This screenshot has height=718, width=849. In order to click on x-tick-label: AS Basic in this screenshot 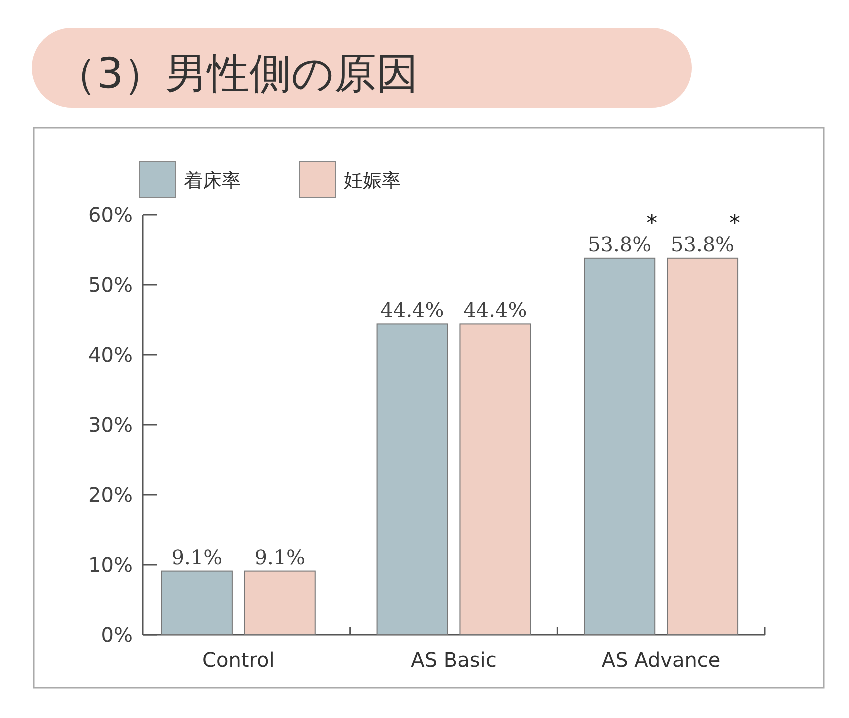, I will do `click(454, 660)`.